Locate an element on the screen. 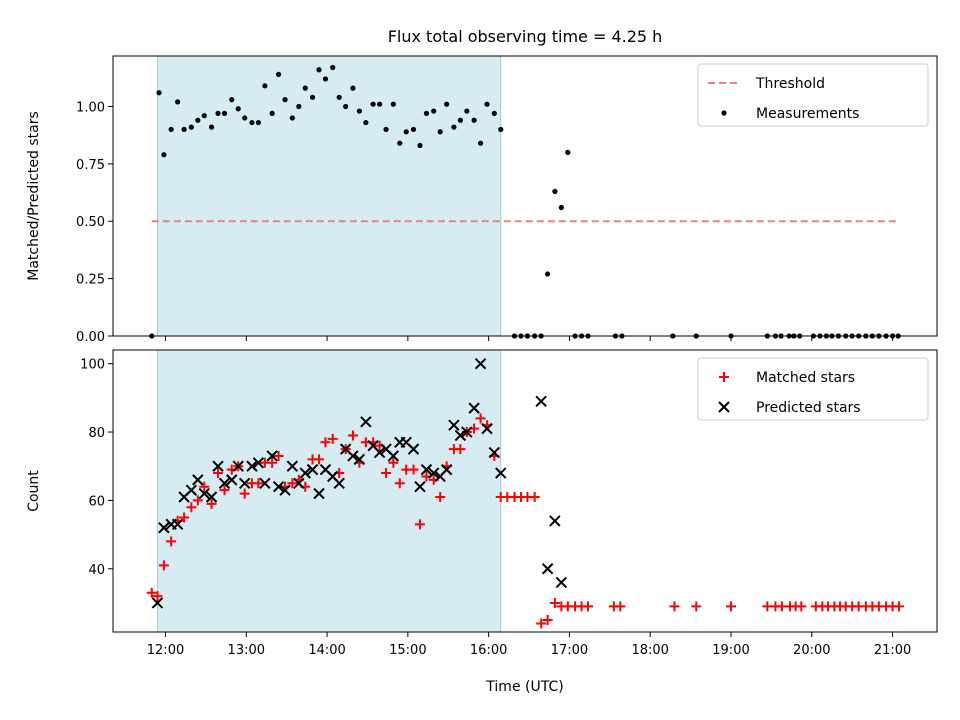  x-tick-label: 13:00 is located at coordinates (246, 650).